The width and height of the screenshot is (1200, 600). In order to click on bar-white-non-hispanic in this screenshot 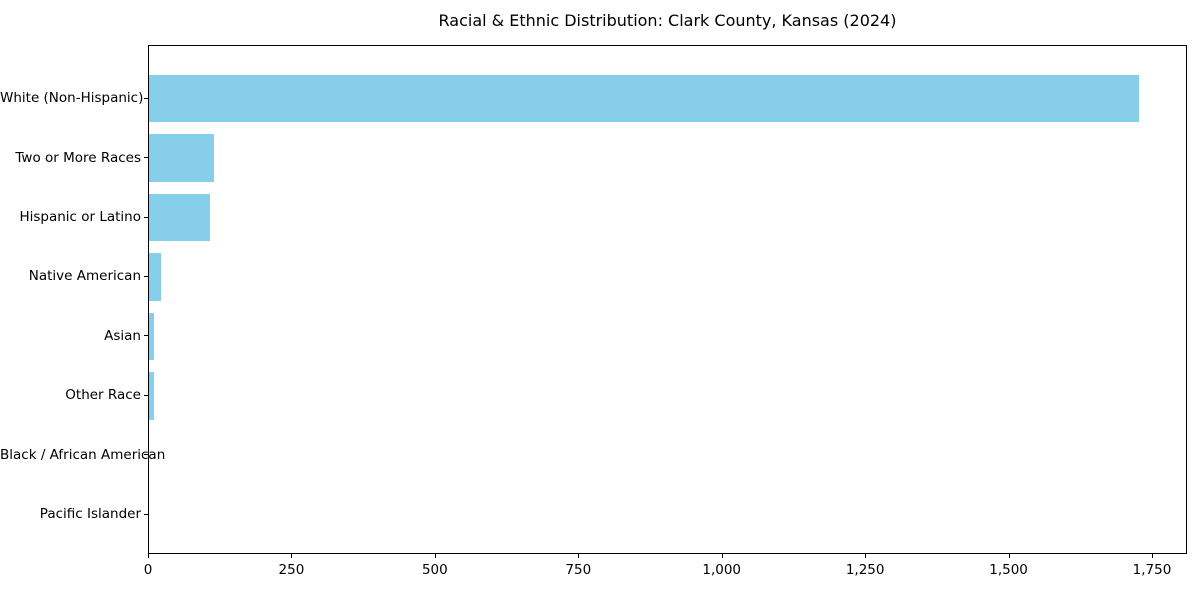, I will do `click(644, 98)`.